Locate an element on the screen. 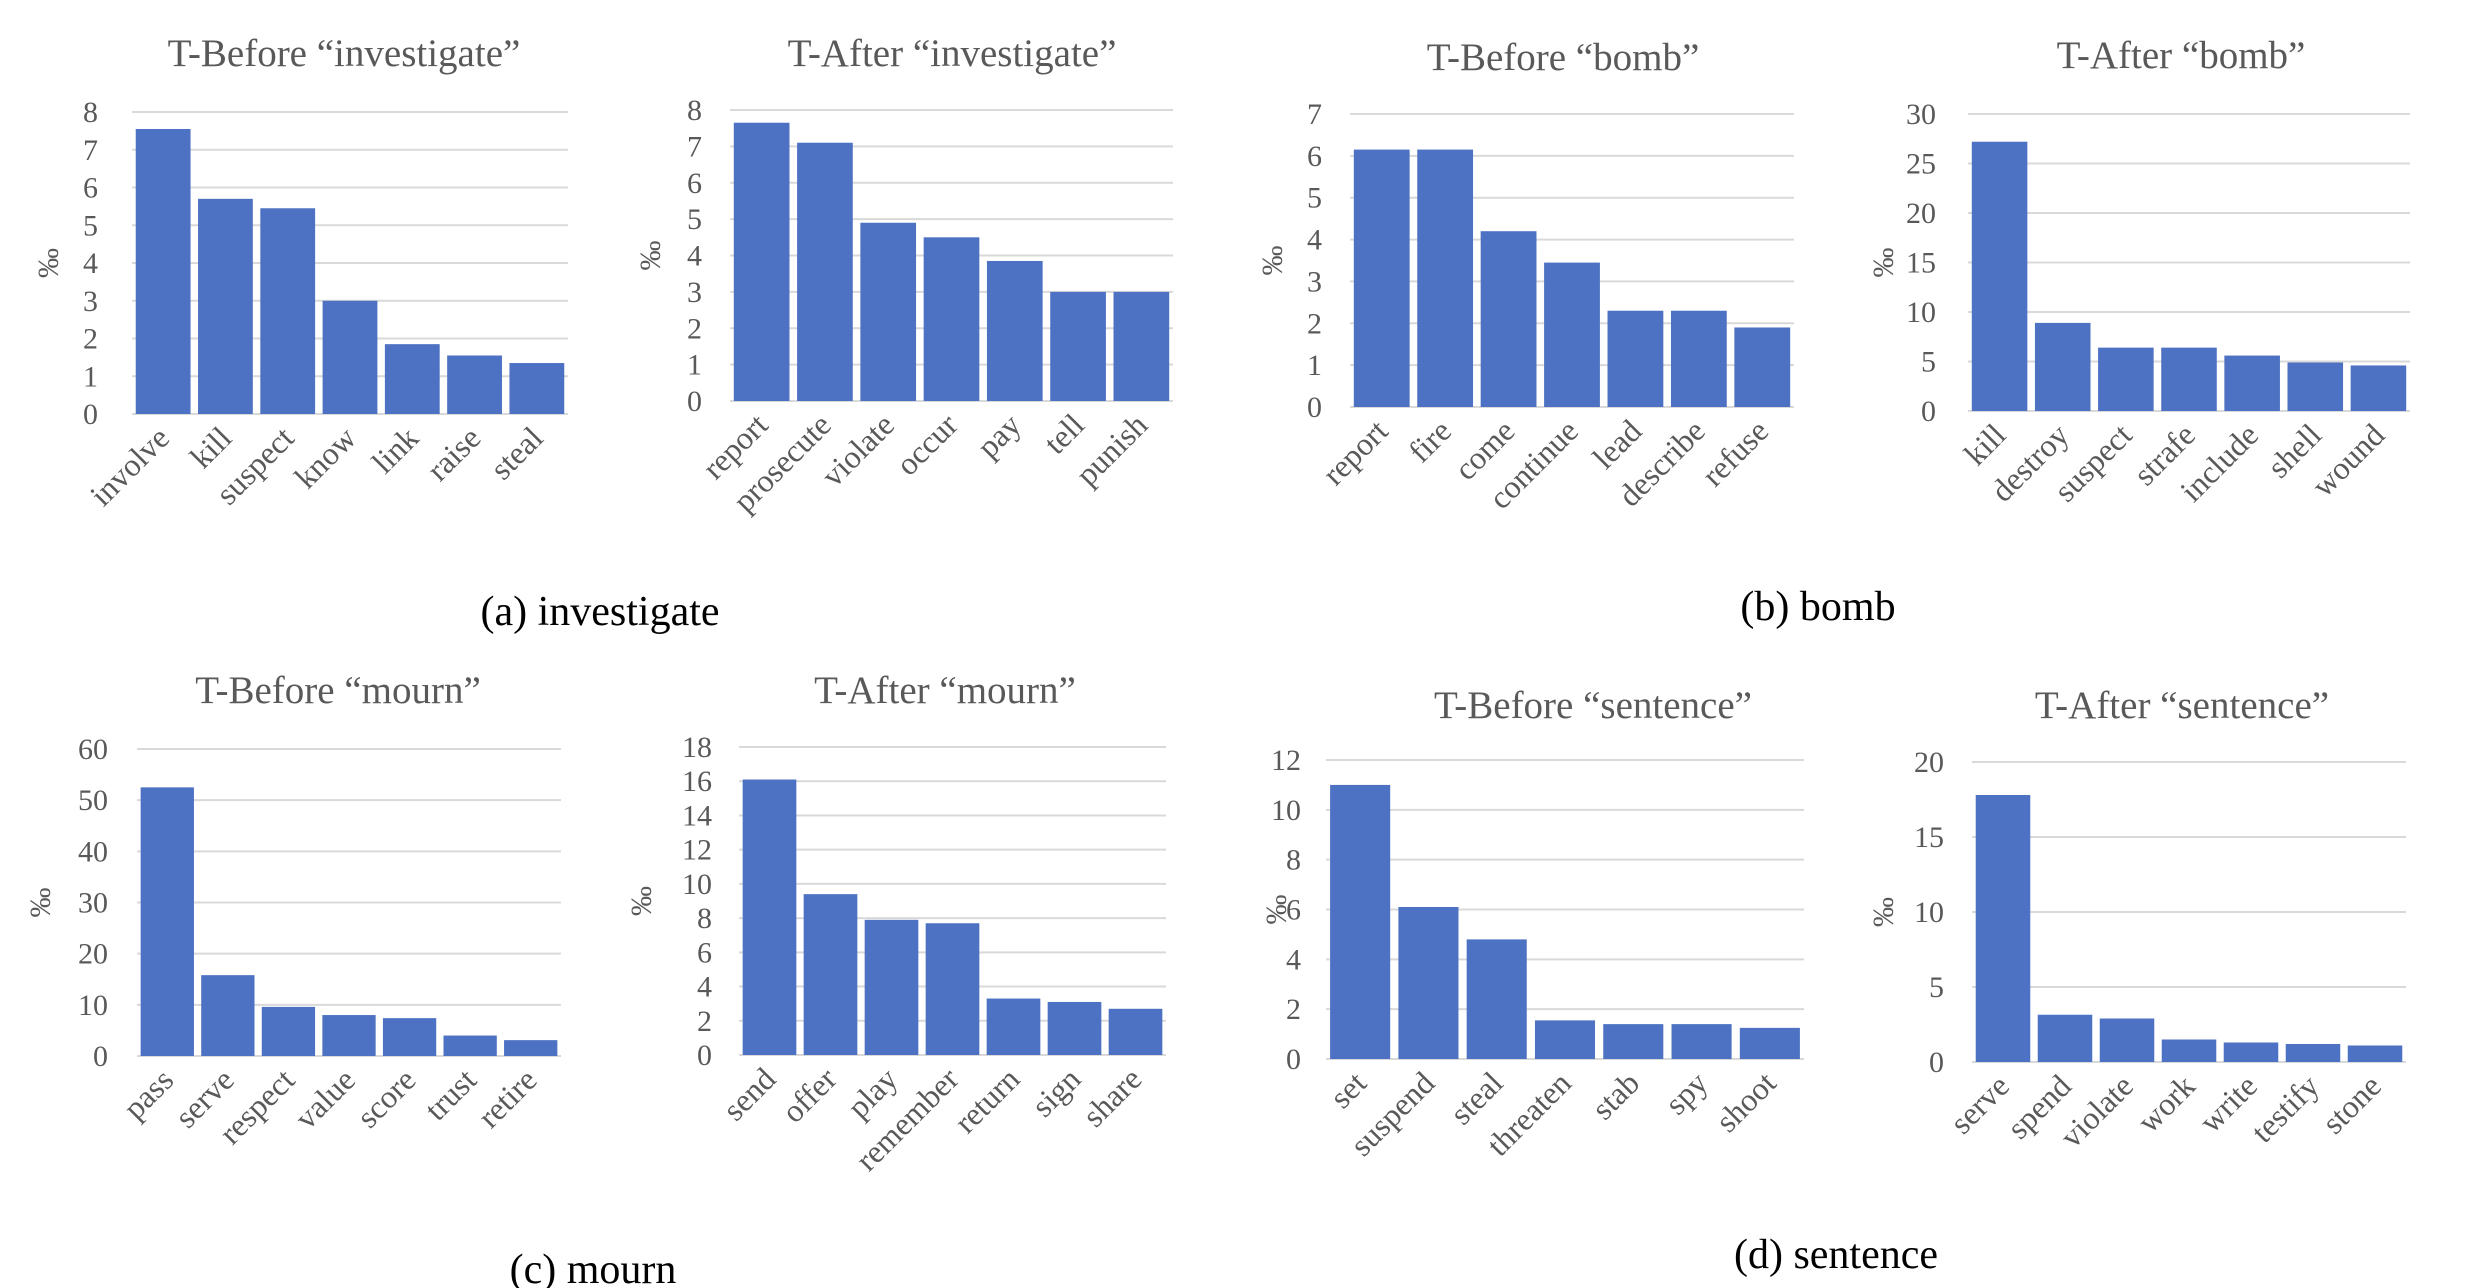 The width and height of the screenshot is (2486, 1288). x-category-label: set is located at coordinates (1348, 1089).